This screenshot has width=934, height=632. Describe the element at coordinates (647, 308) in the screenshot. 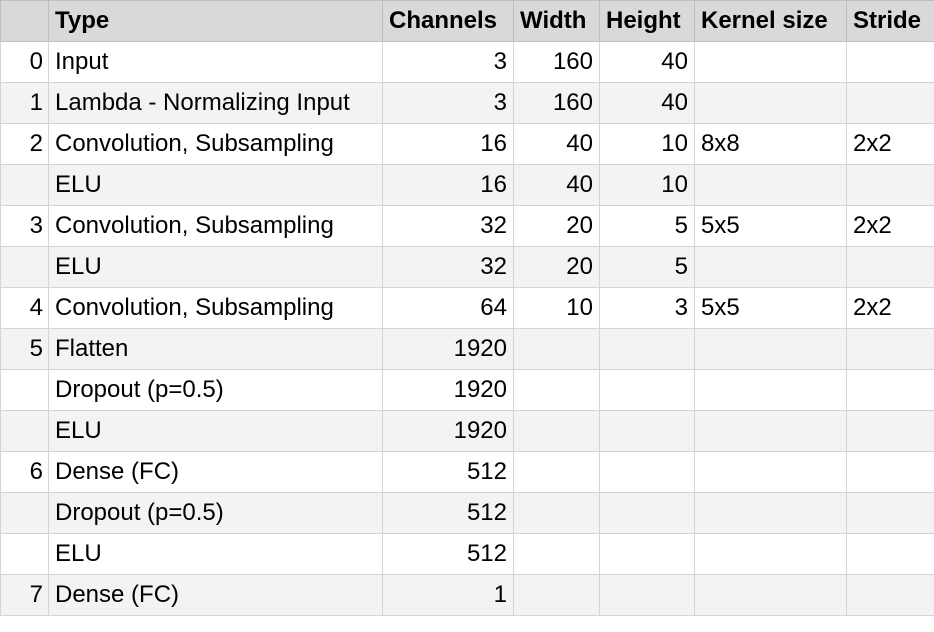

I see `cell-height: 3` at that location.